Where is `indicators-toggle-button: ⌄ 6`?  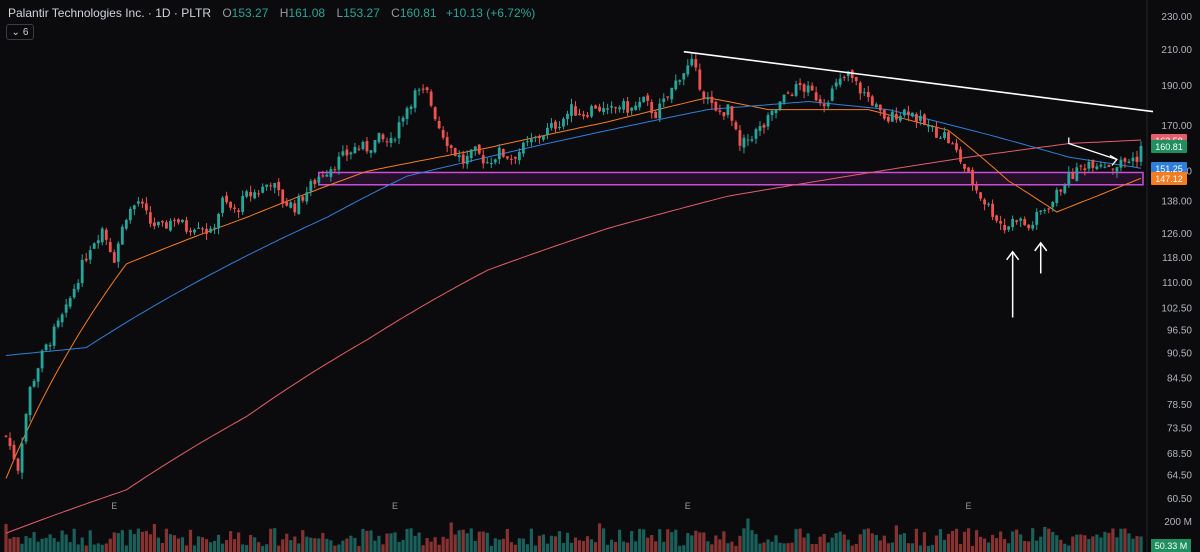 indicators-toggle-button: ⌄ 6 is located at coordinates (20, 32).